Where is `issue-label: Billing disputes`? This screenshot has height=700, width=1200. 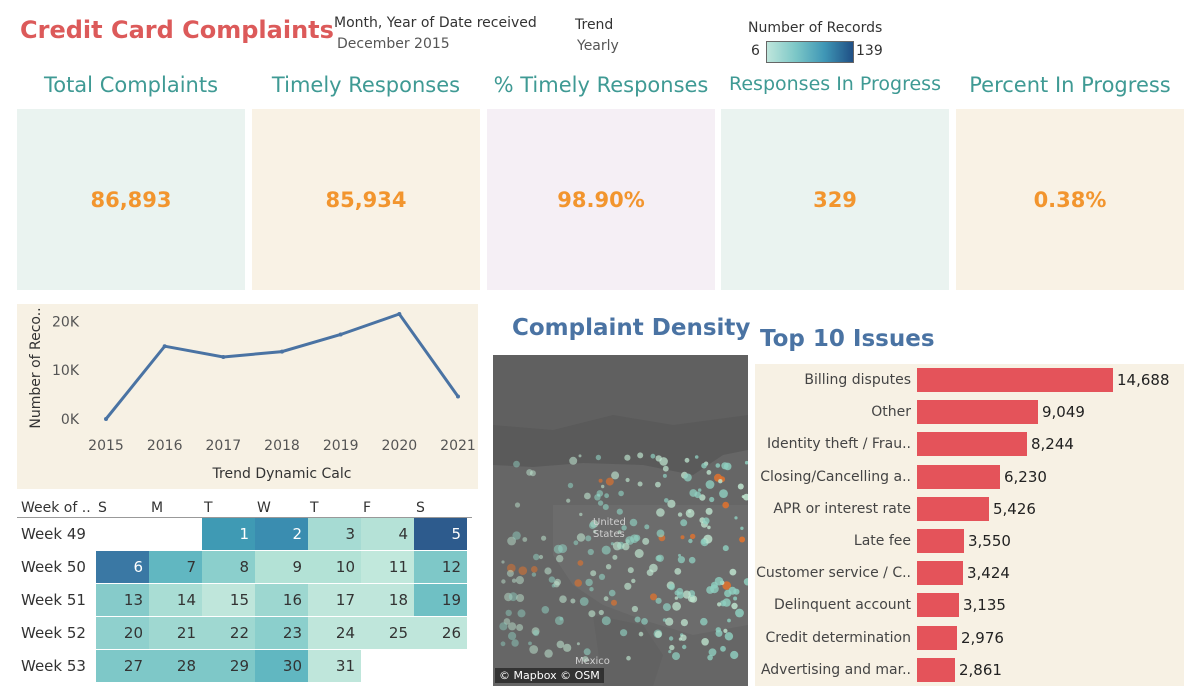 issue-label: Billing disputes is located at coordinates (857, 380).